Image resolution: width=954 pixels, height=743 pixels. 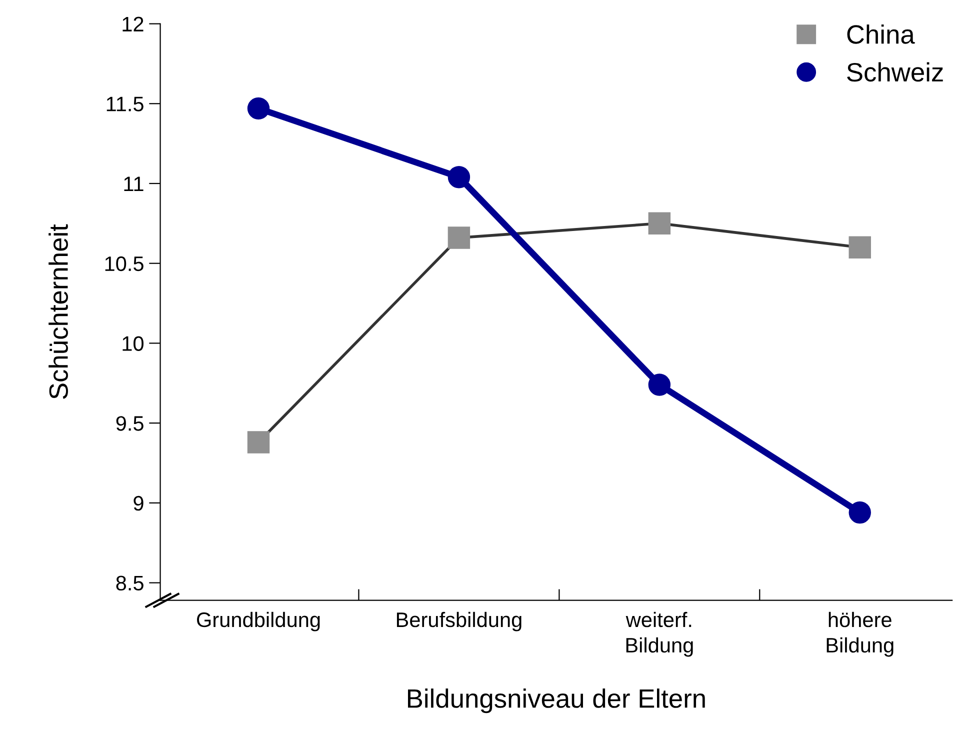 I want to click on x-tick-label: höhere Bildung, so click(x=860, y=634).